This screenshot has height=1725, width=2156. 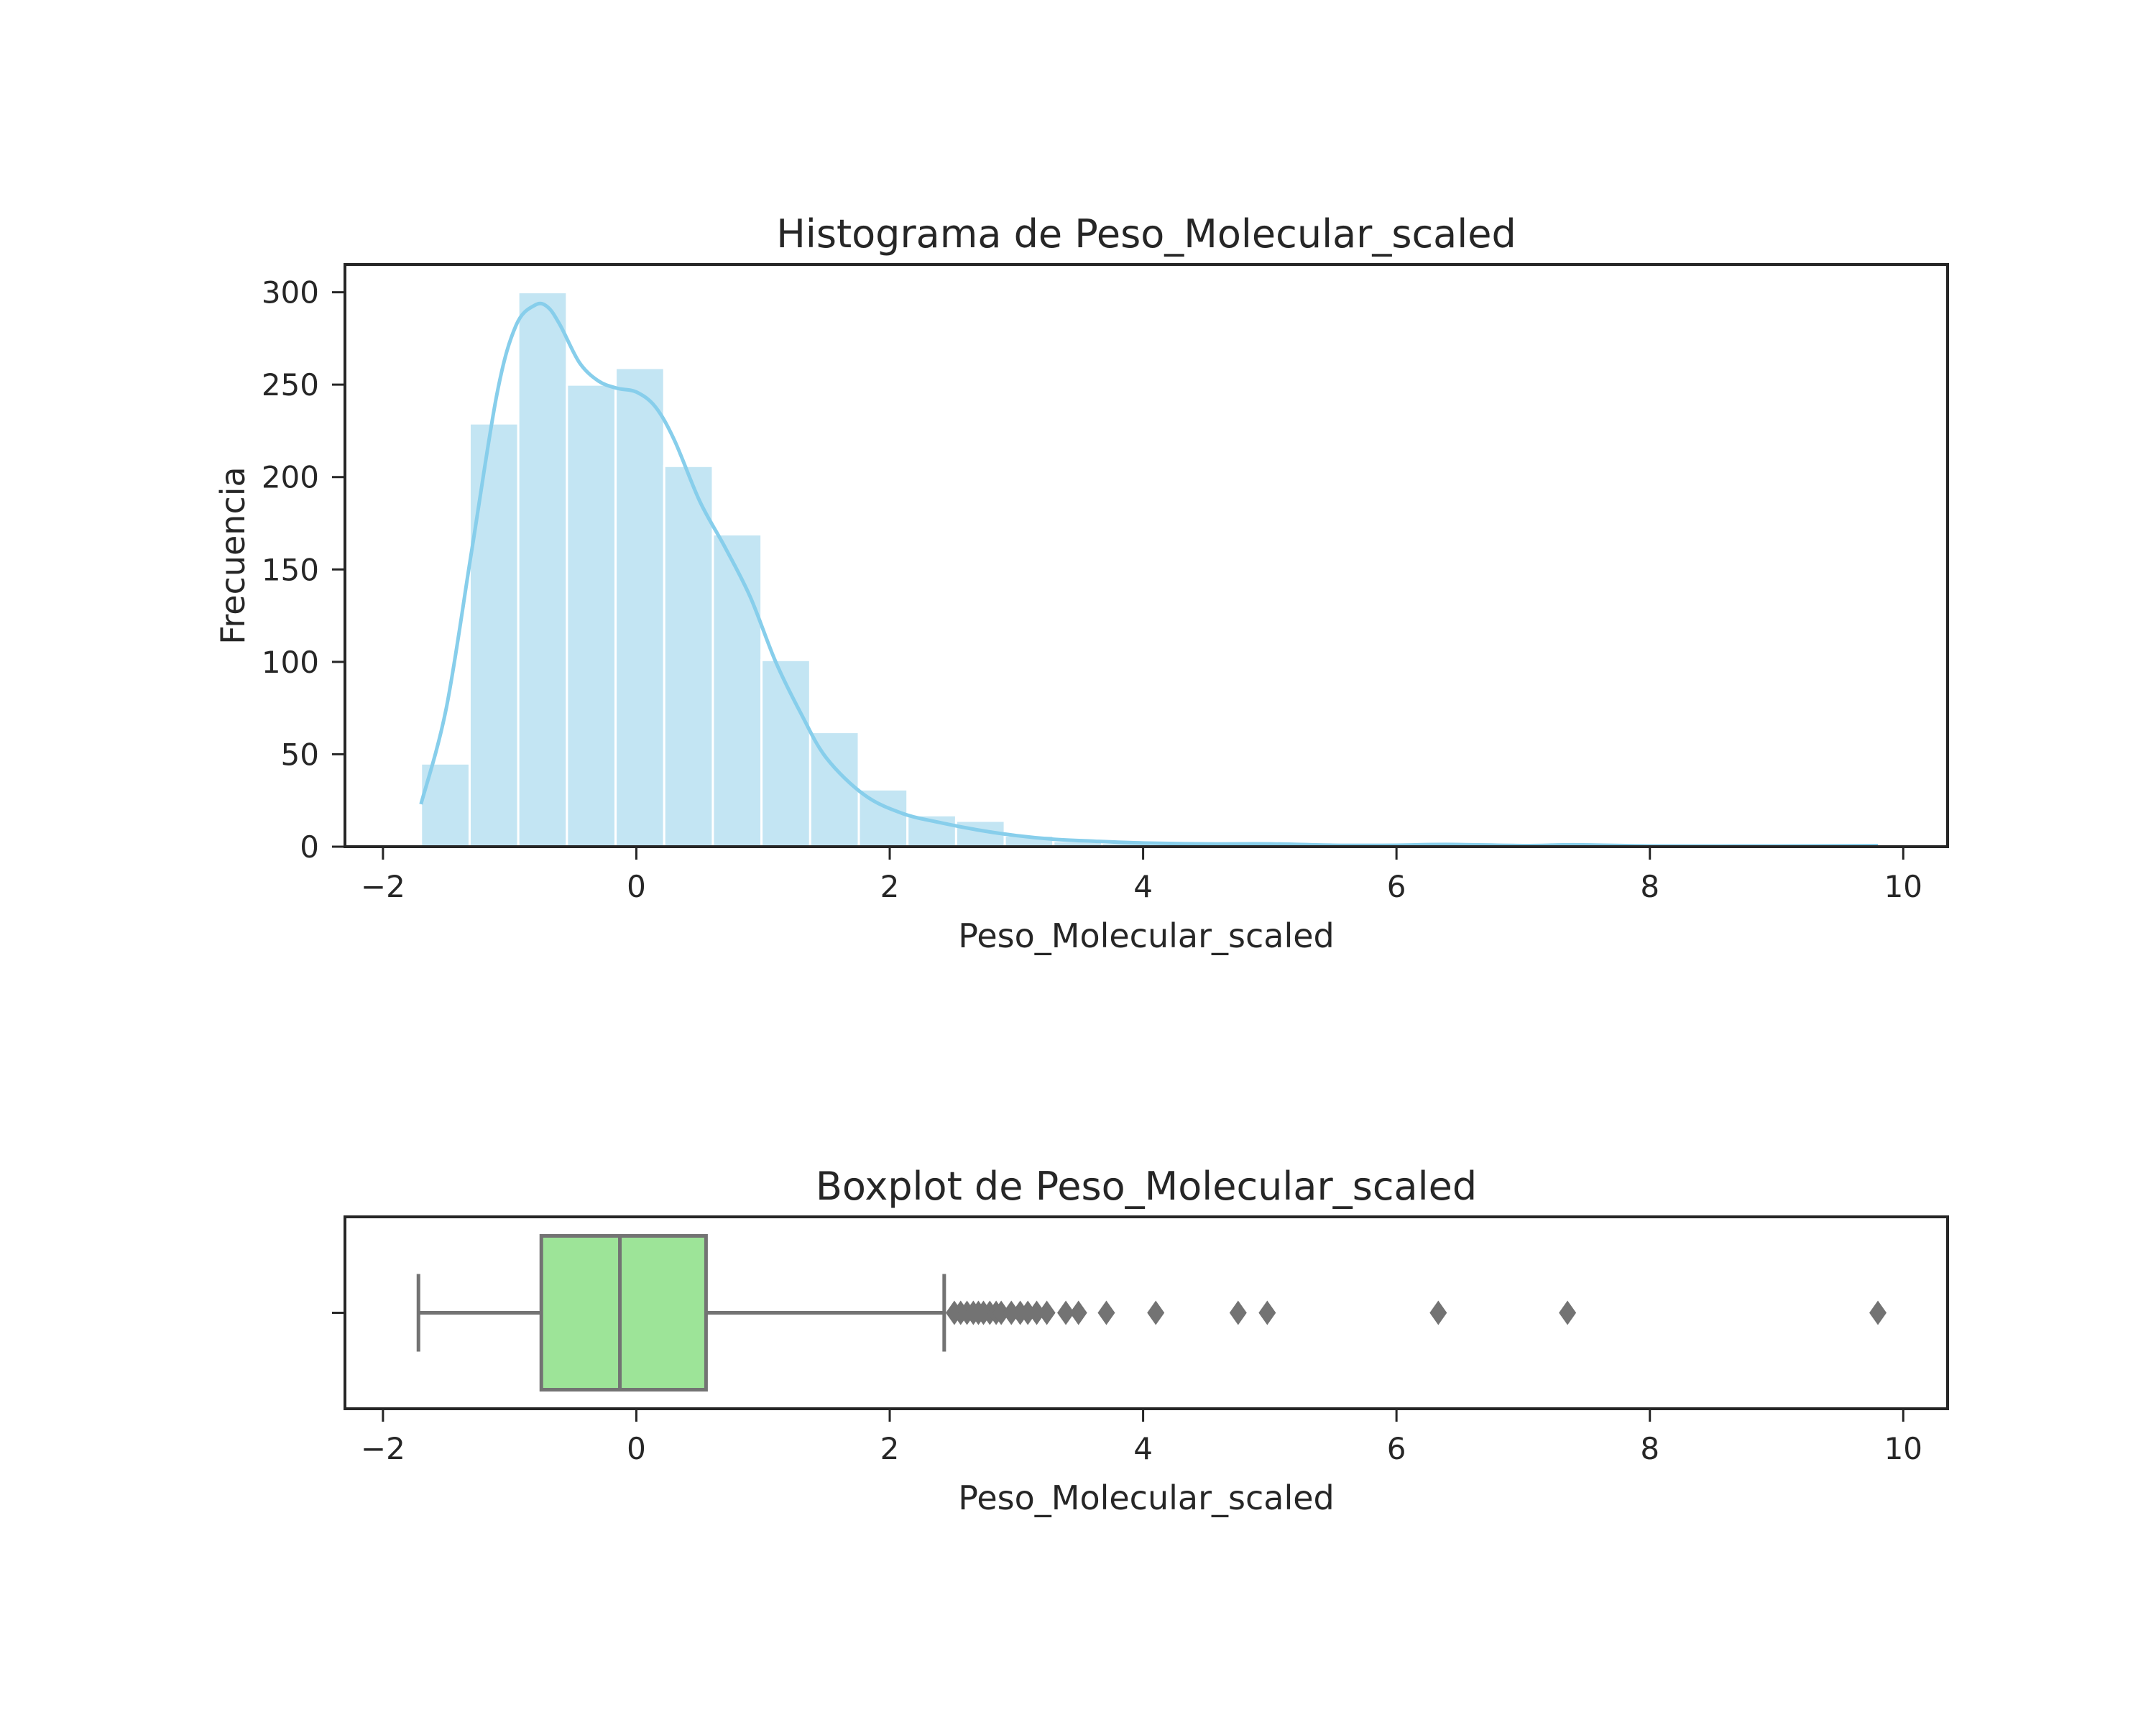 I want to click on y-tick-label: 100, so click(x=291, y=662).